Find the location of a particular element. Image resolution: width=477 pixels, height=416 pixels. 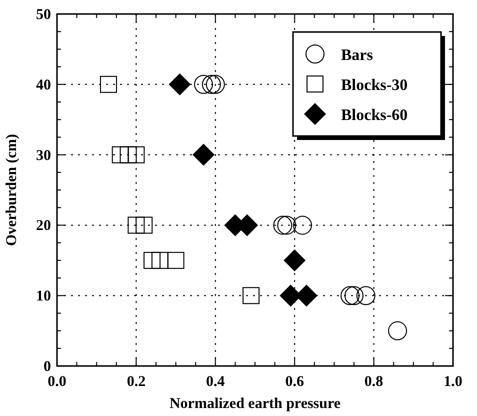

legend-label: Blocks-30 is located at coordinates (374, 85).